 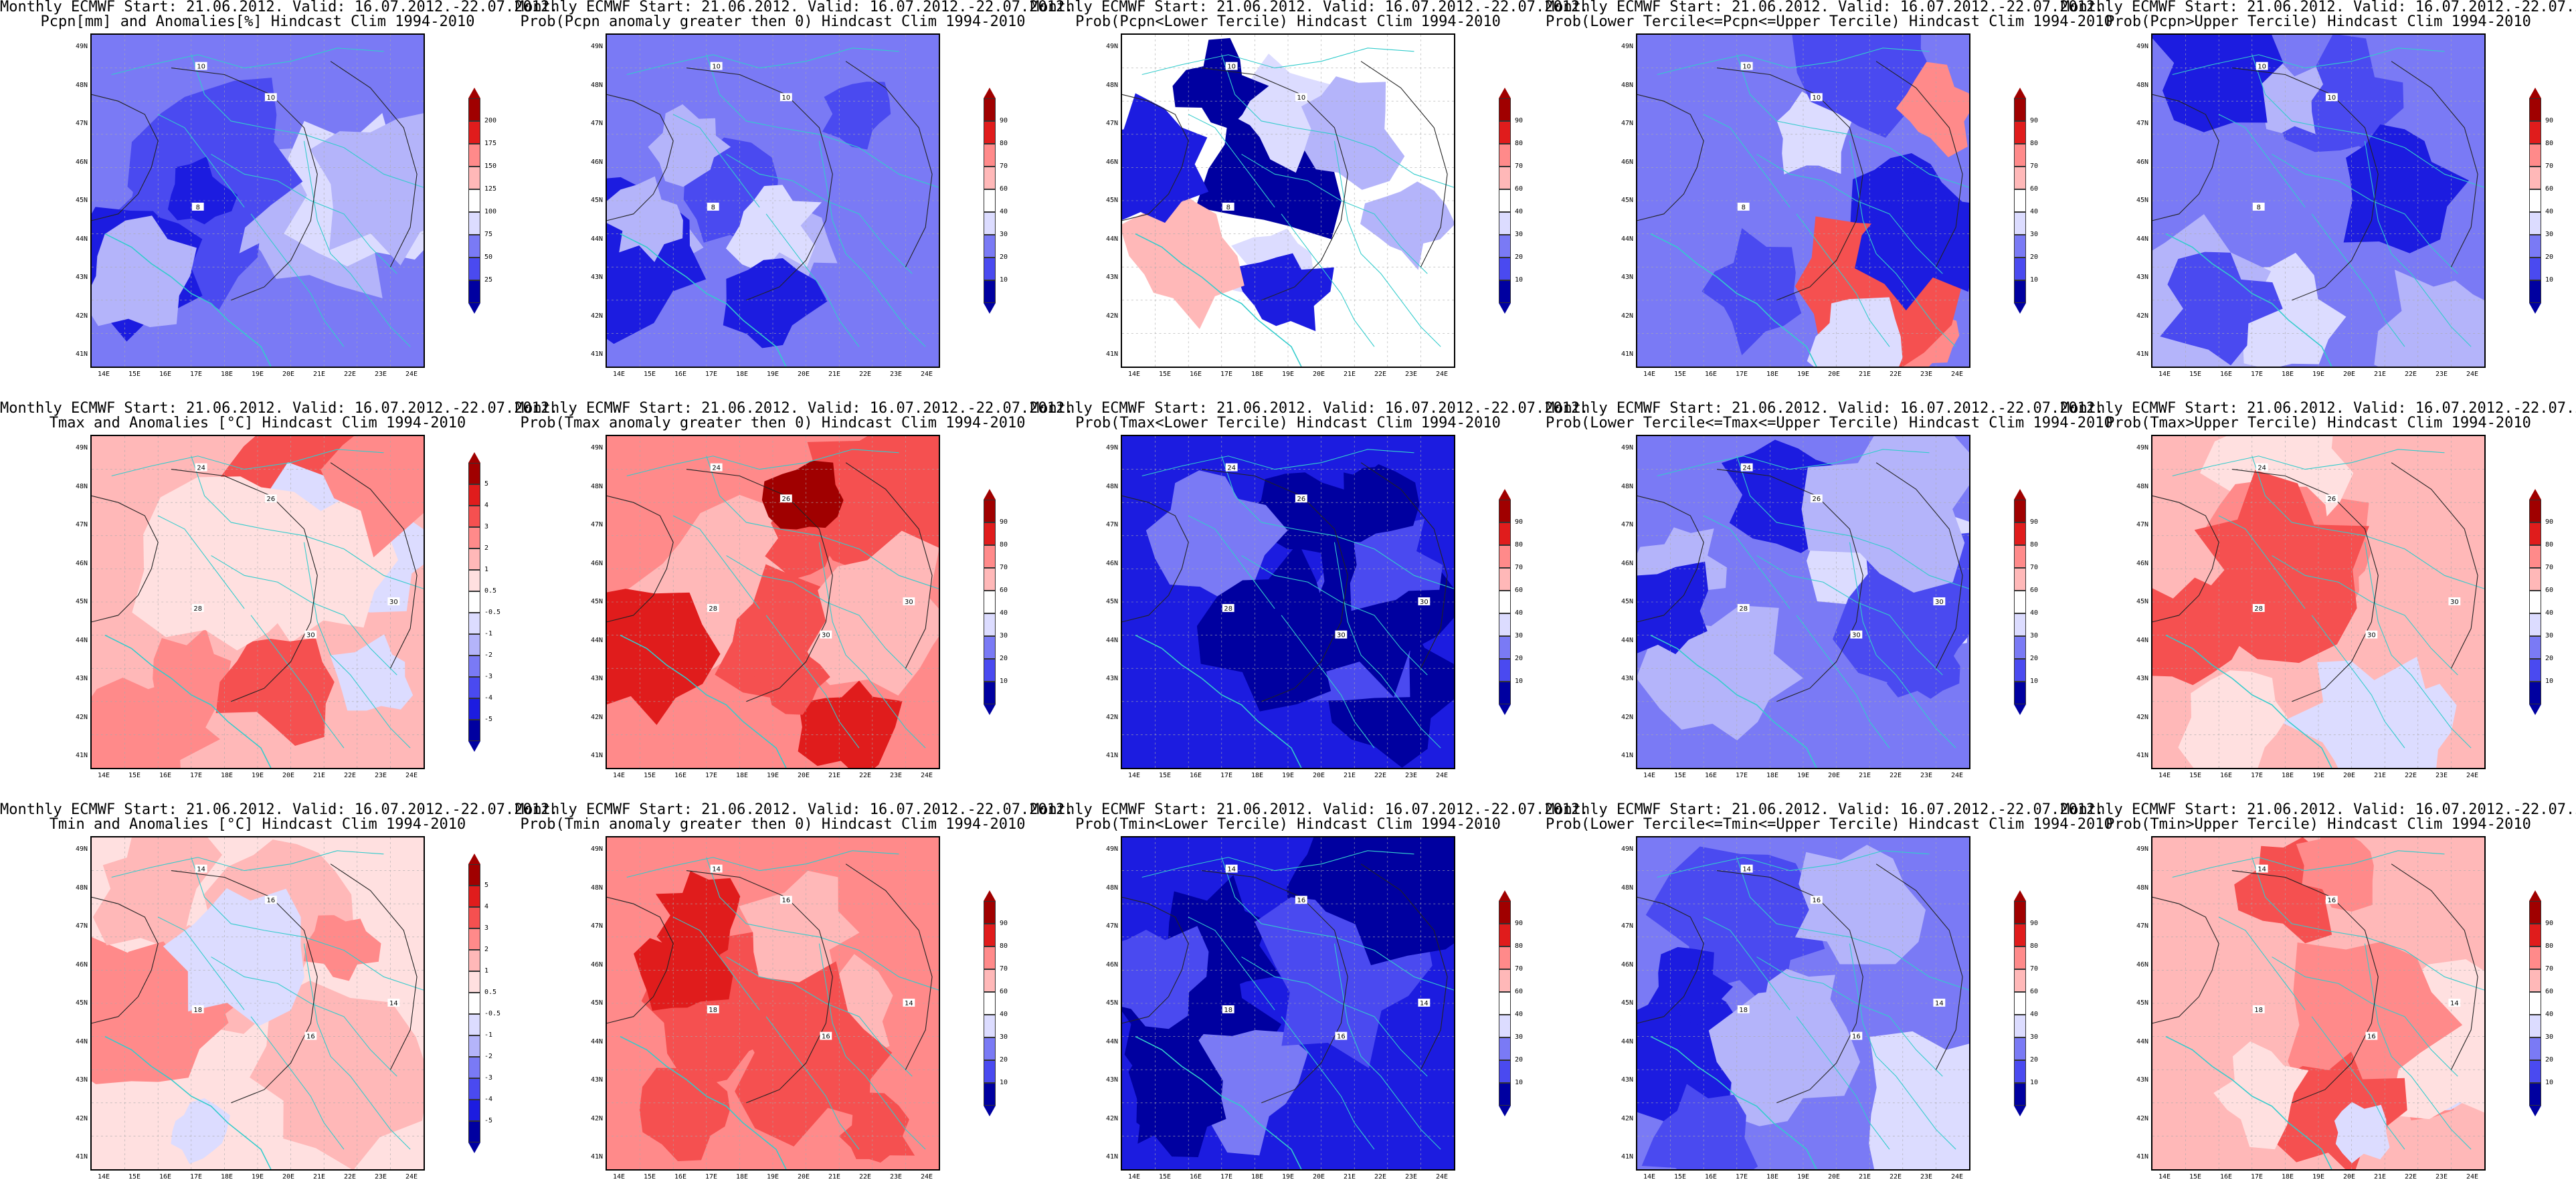 What do you see at coordinates (1627, 1118) in the screenshot?
I see `latitude-tick-label: 42N` at bounding box center [1627, 1118].